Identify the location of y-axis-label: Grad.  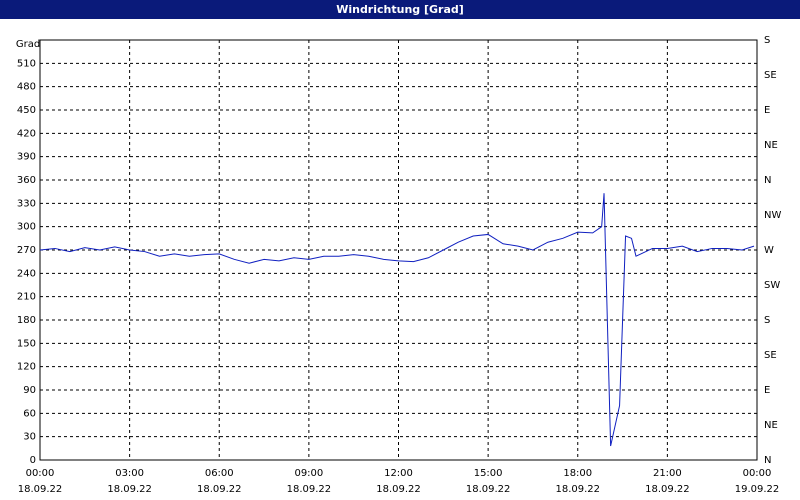
(28, 44).